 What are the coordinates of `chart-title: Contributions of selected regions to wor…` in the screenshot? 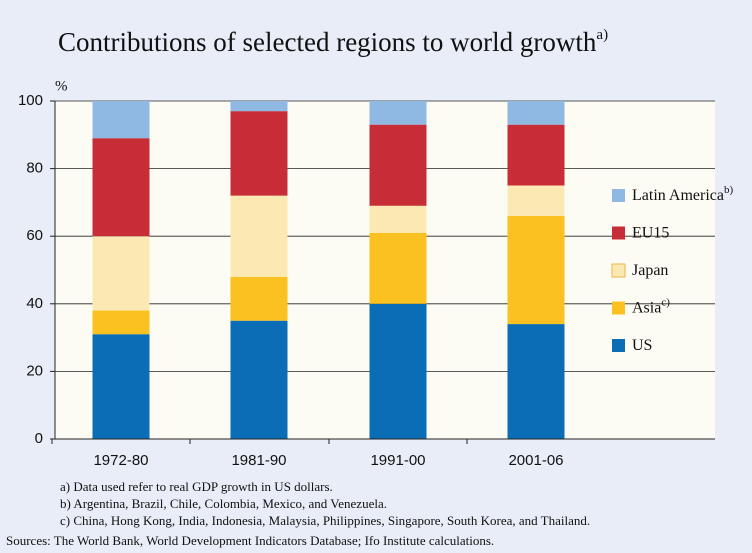 It's located at (333, 42).